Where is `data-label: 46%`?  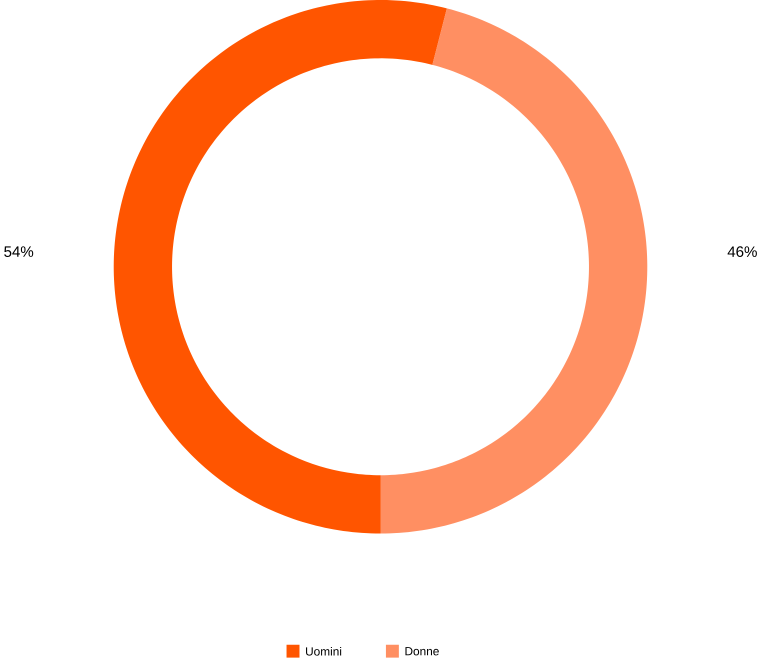 data-label: 46% is located at coordinates (742, 252).